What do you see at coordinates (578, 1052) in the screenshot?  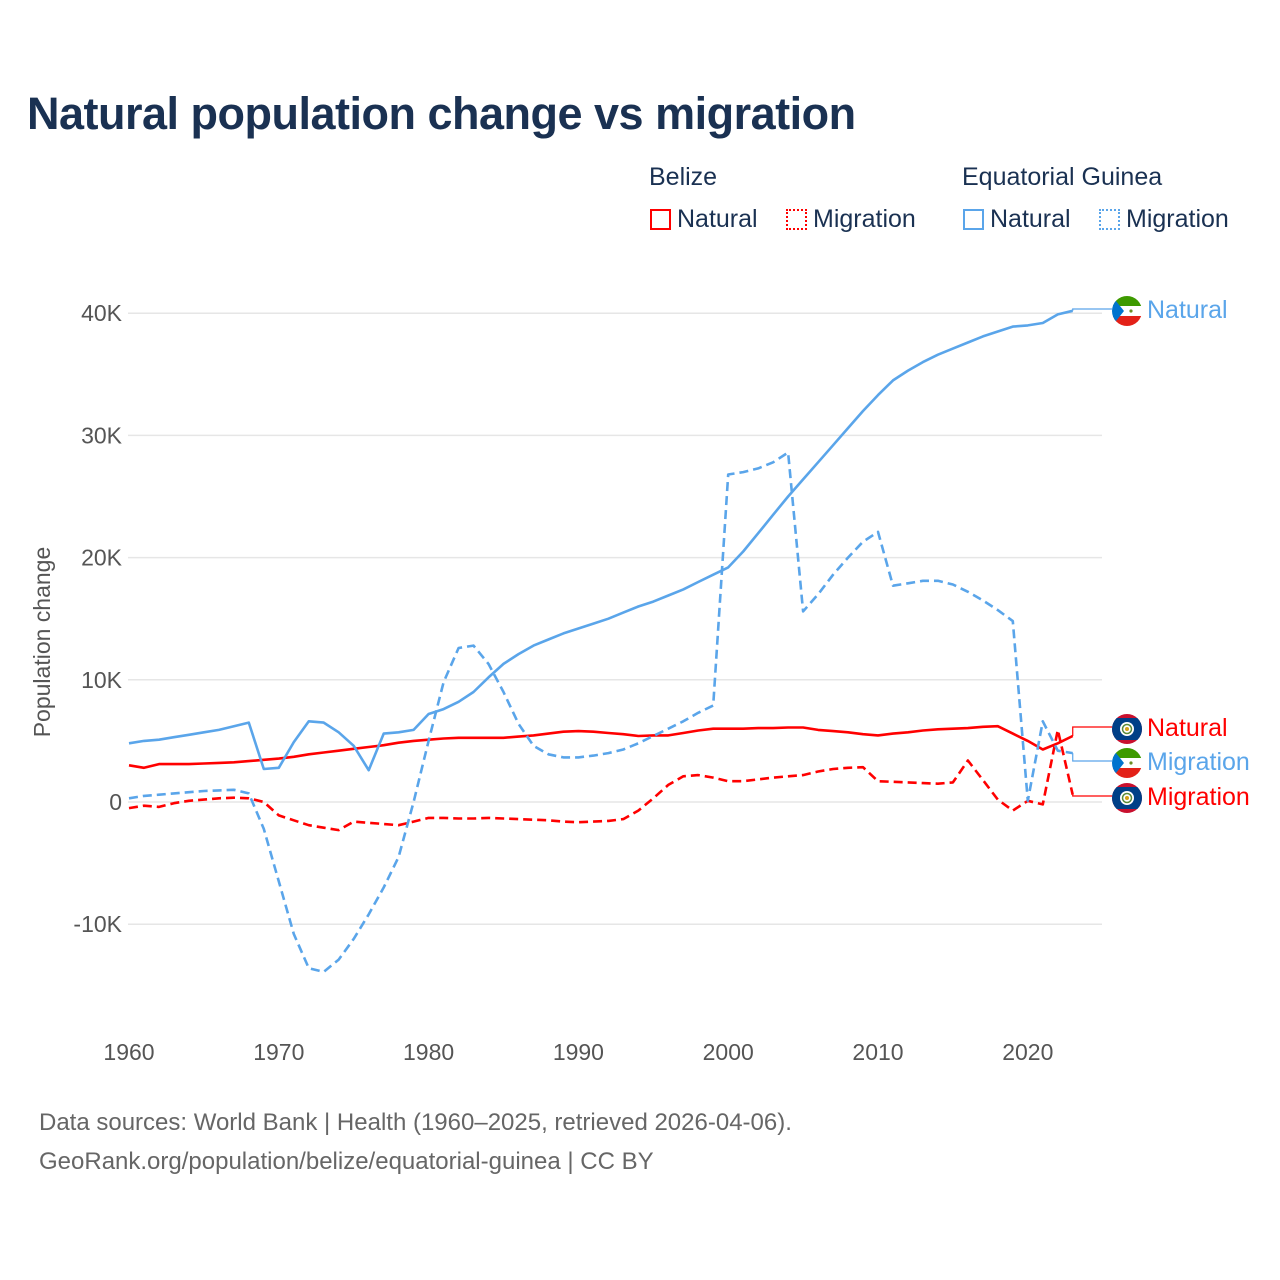 I see `x-tick-label: 1990` at bounding box center [578, 1052].